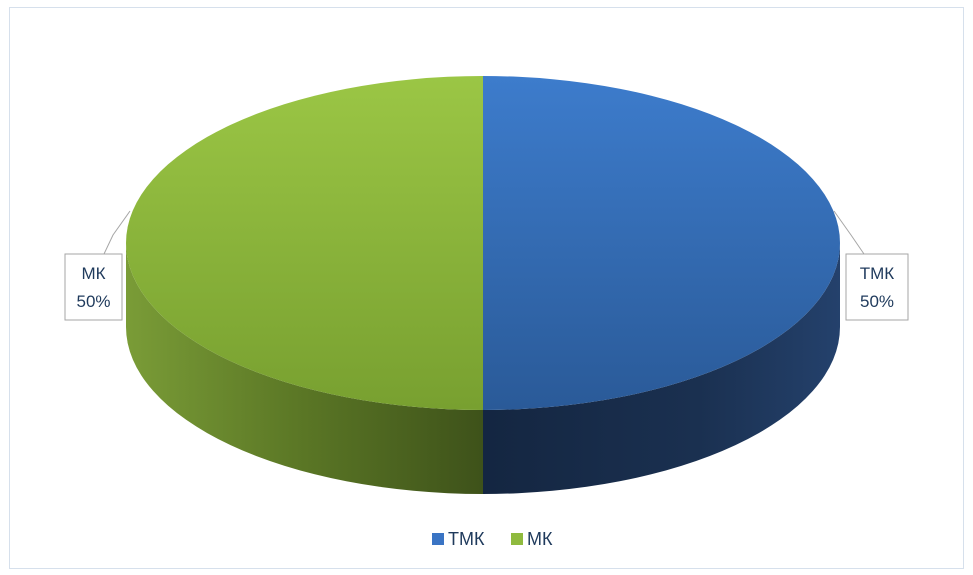 This screenshot has height=575, width=973. Describe the element at coordinates (877, 273) in the screenshot. I see `data-label-category-tmk: ТМК` at that location.